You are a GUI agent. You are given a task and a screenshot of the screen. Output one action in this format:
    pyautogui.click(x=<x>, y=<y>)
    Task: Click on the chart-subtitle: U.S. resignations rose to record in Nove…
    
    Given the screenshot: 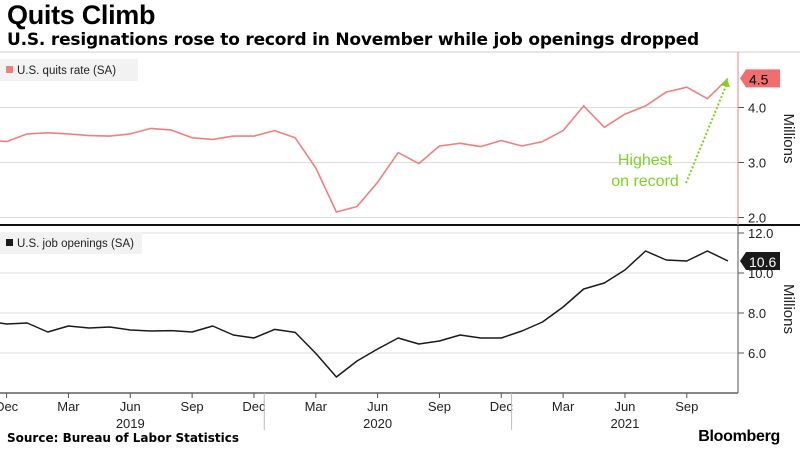 What is the action you would take?
    pyautogui.click(x=353, y=40)
    